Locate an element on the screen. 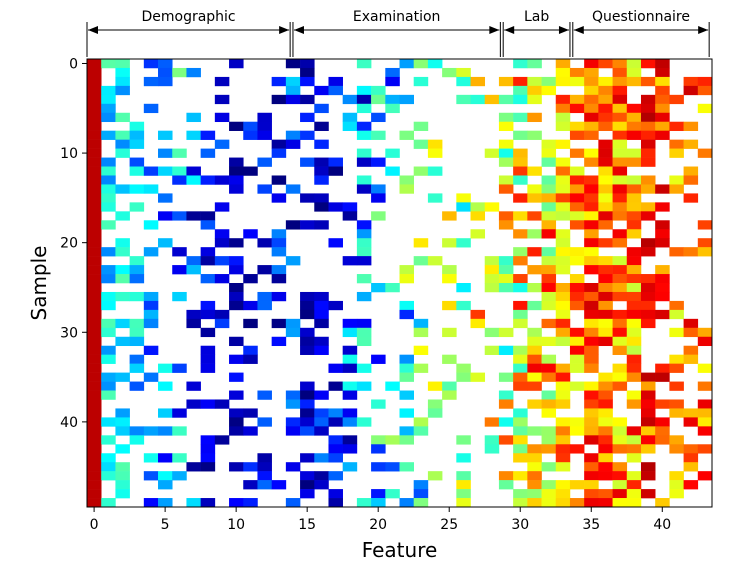 The height and width of the screenshot is (579, 747). x-axis-title: Feature is located at coordinates (400, 550).